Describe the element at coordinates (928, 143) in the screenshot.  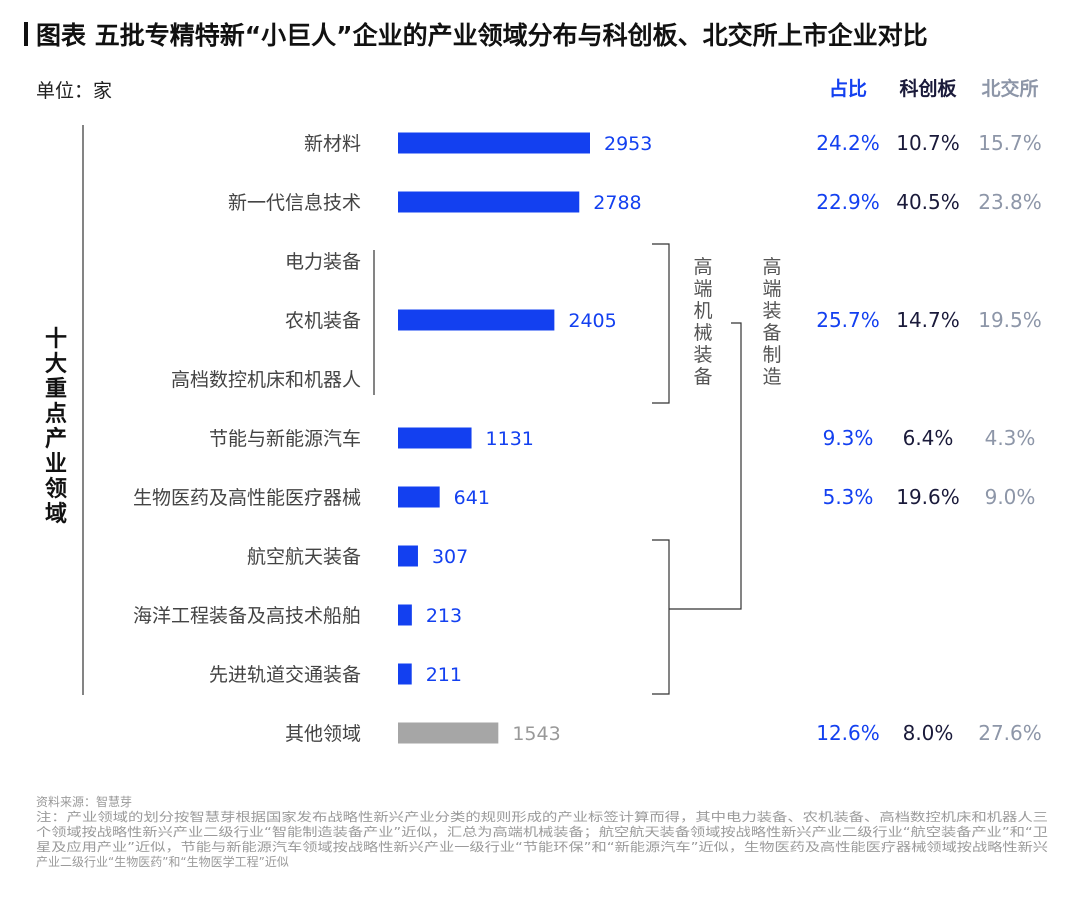
I see `star-market-value: 10.7%` at that location.